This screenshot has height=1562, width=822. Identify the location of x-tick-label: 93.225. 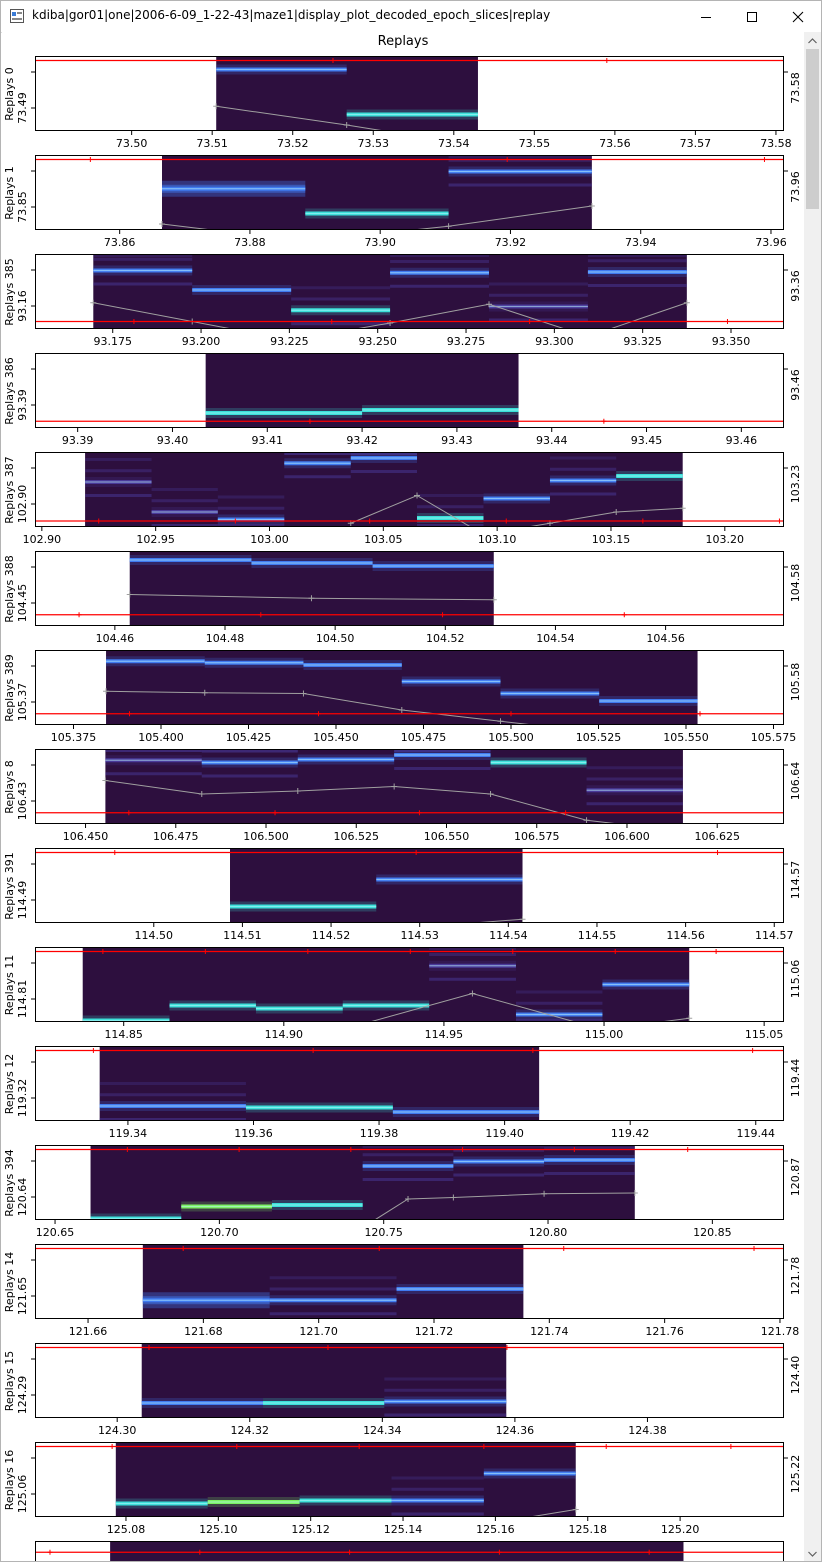
(289, 341).